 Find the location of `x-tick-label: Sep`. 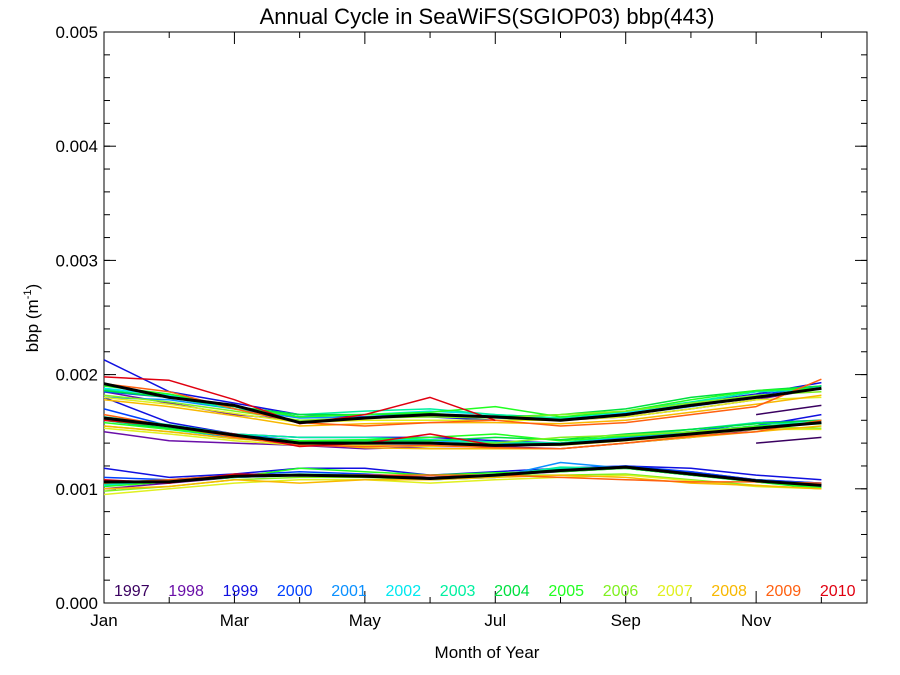

x-tick-label: Sep is located at coordinates (626, 620).